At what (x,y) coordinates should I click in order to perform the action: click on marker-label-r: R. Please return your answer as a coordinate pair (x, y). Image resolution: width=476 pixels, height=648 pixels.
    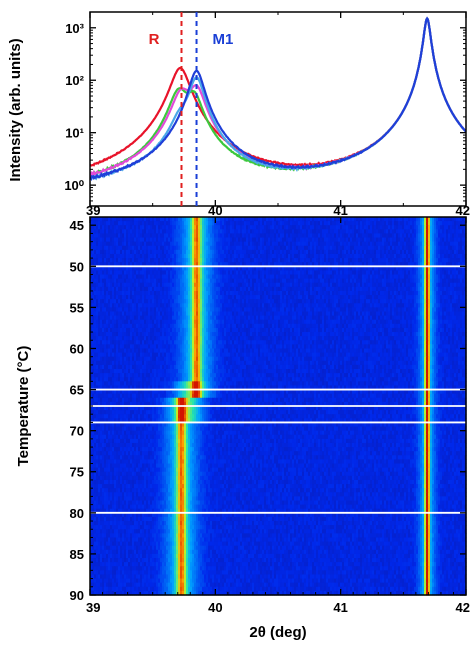
    Looking at the image, I should click on (154, 39).